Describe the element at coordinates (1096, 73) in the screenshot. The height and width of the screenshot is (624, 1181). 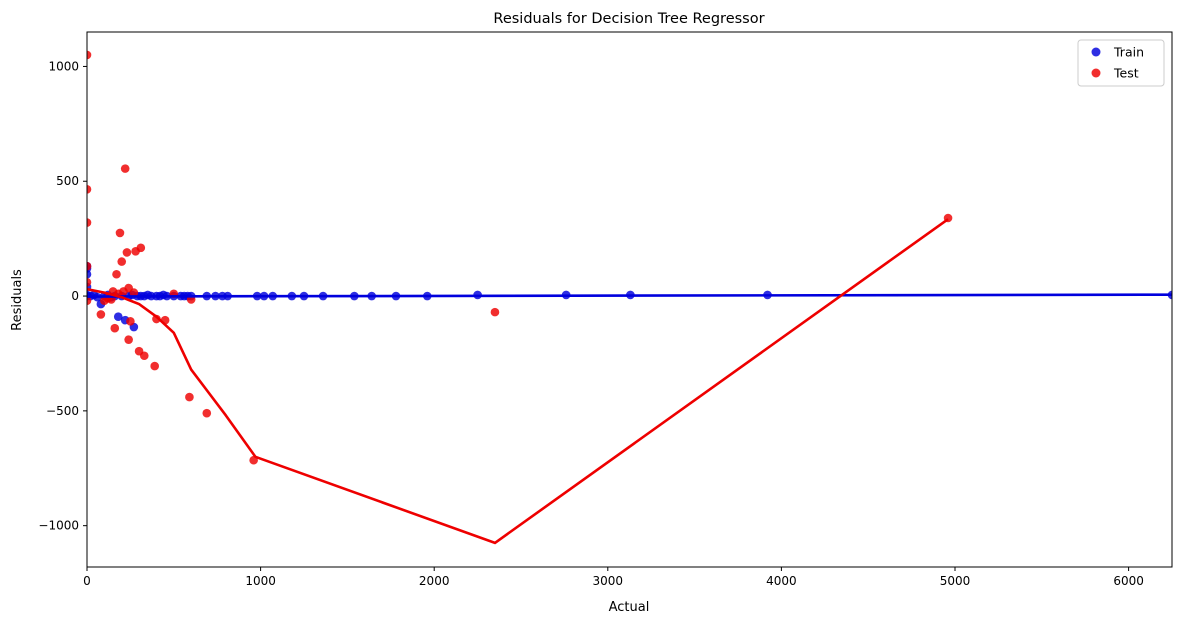
I see `legend-marker-test` at that location.